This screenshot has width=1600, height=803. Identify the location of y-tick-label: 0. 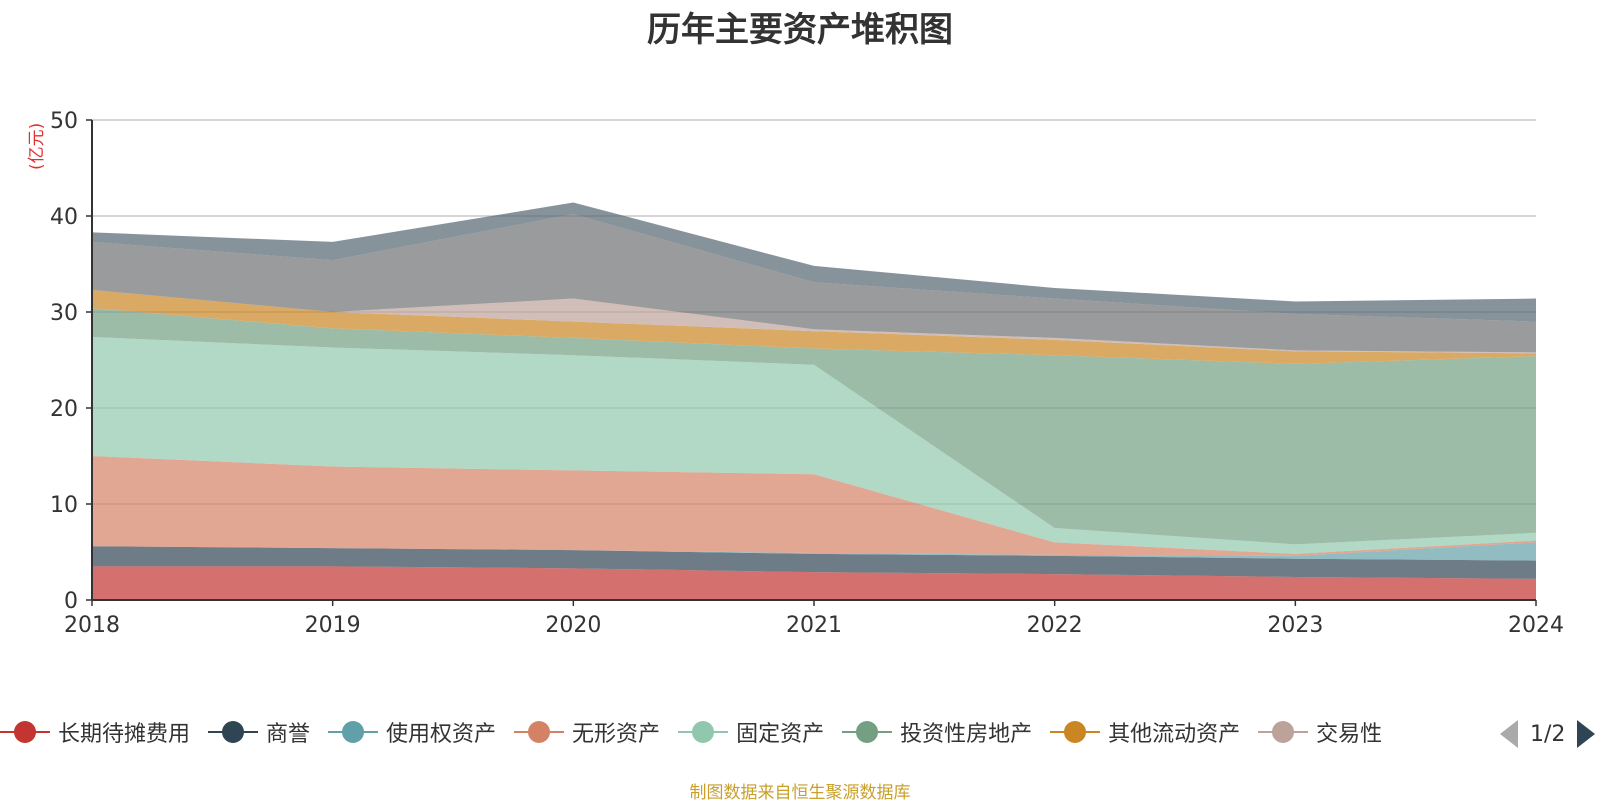
(71, 601).